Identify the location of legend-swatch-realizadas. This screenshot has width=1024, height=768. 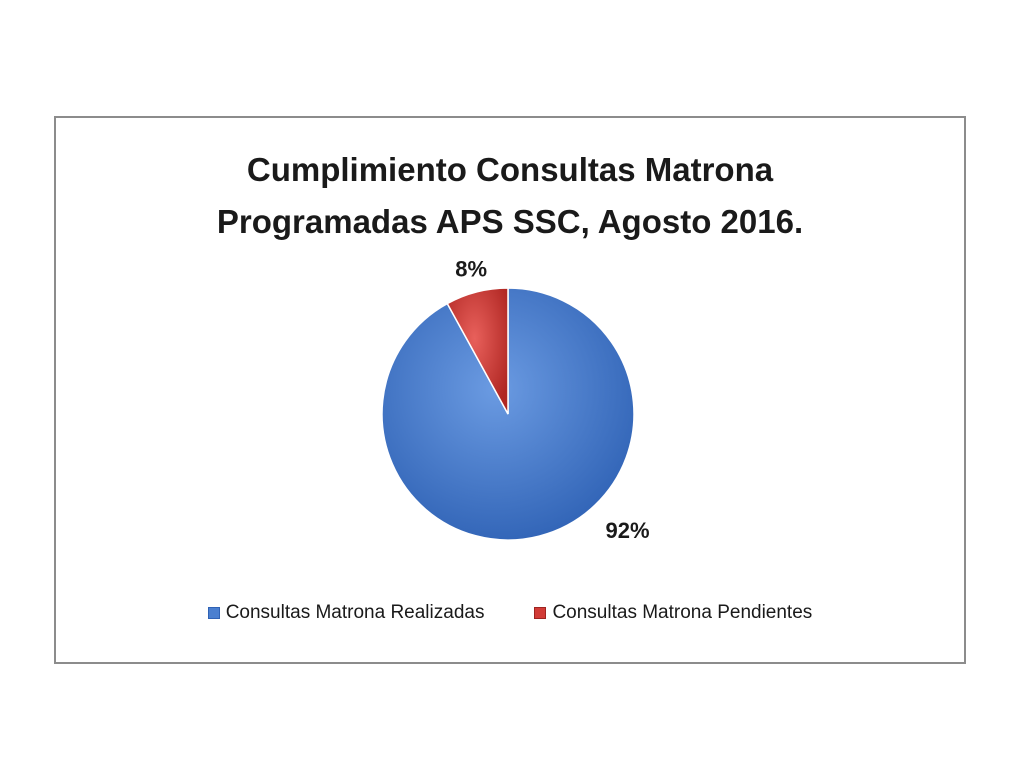
(213, 613).